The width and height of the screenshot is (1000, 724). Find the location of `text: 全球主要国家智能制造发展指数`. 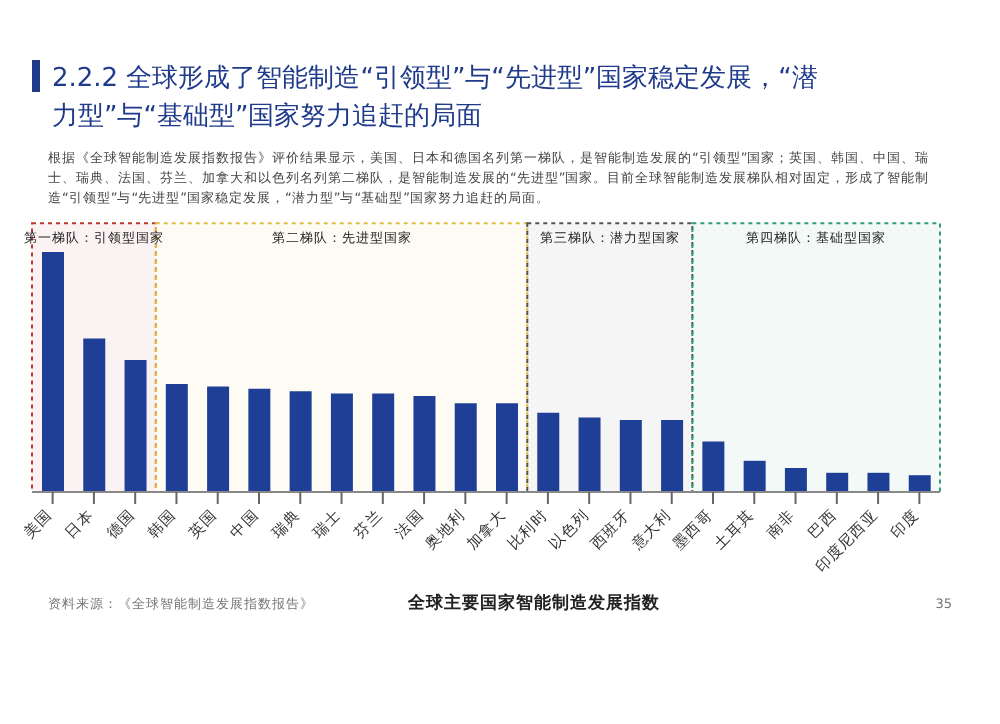

text: 全球主要国家智能制造发展指数 is located at coordinates (535, 604).